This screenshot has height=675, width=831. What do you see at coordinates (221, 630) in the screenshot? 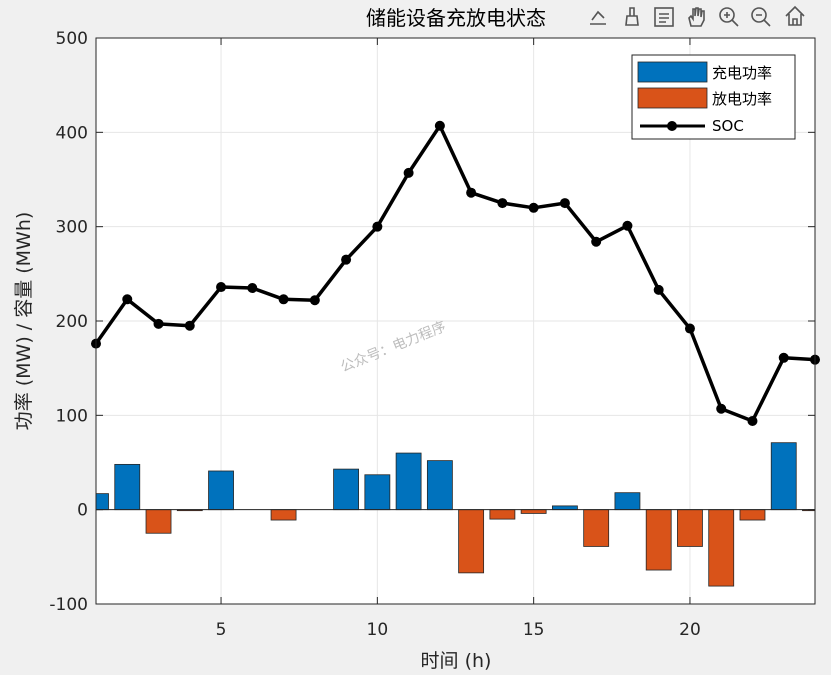
I see `x-tick-label: 5` at bounding box center [221, 630].